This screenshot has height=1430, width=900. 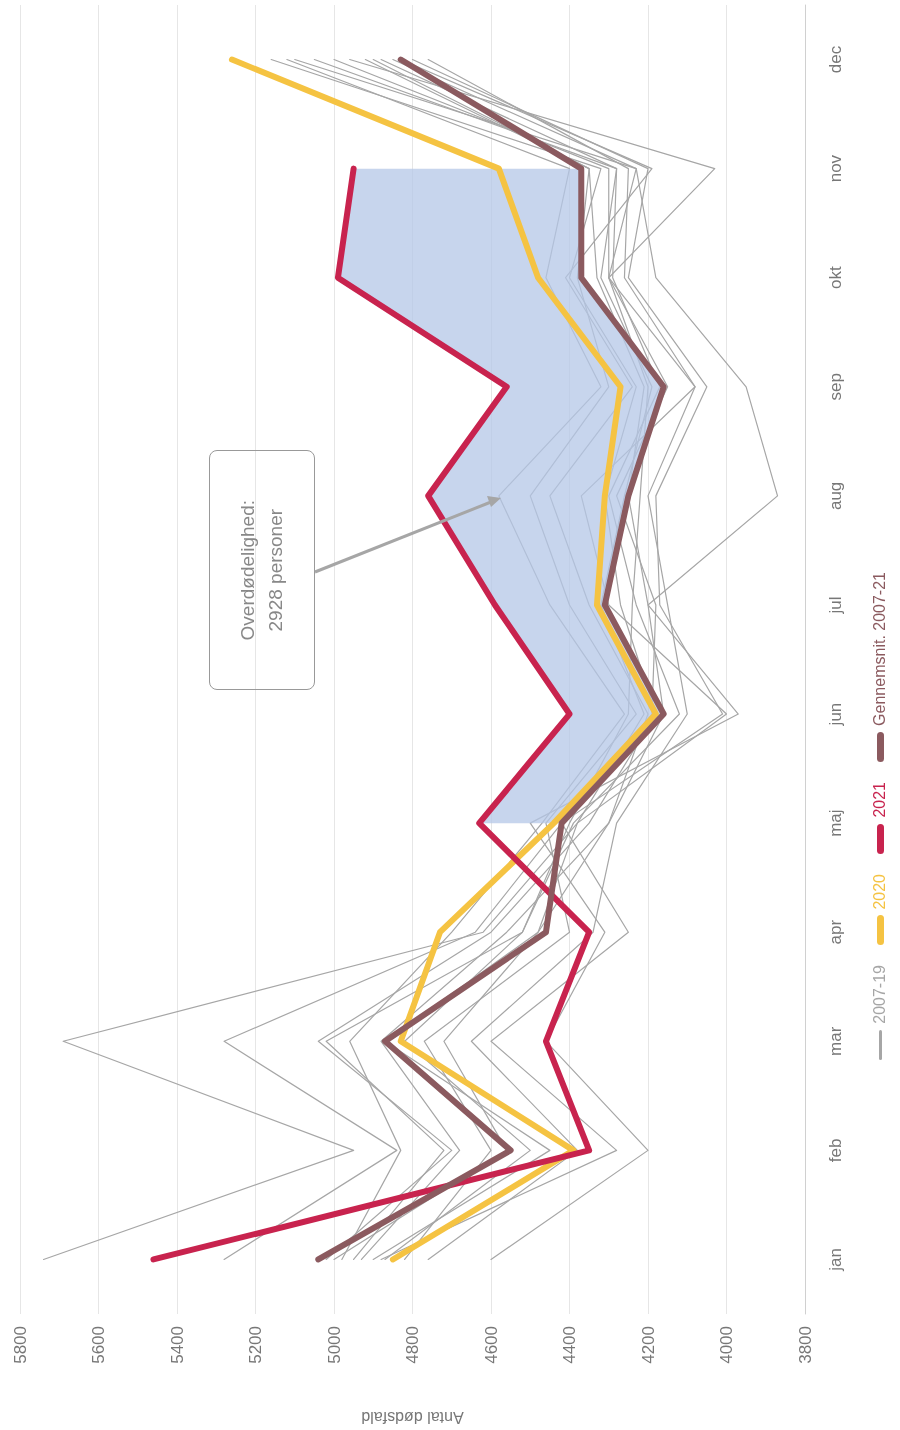 I want to click on y-tick-label: sep, so click(x=835, y=387).